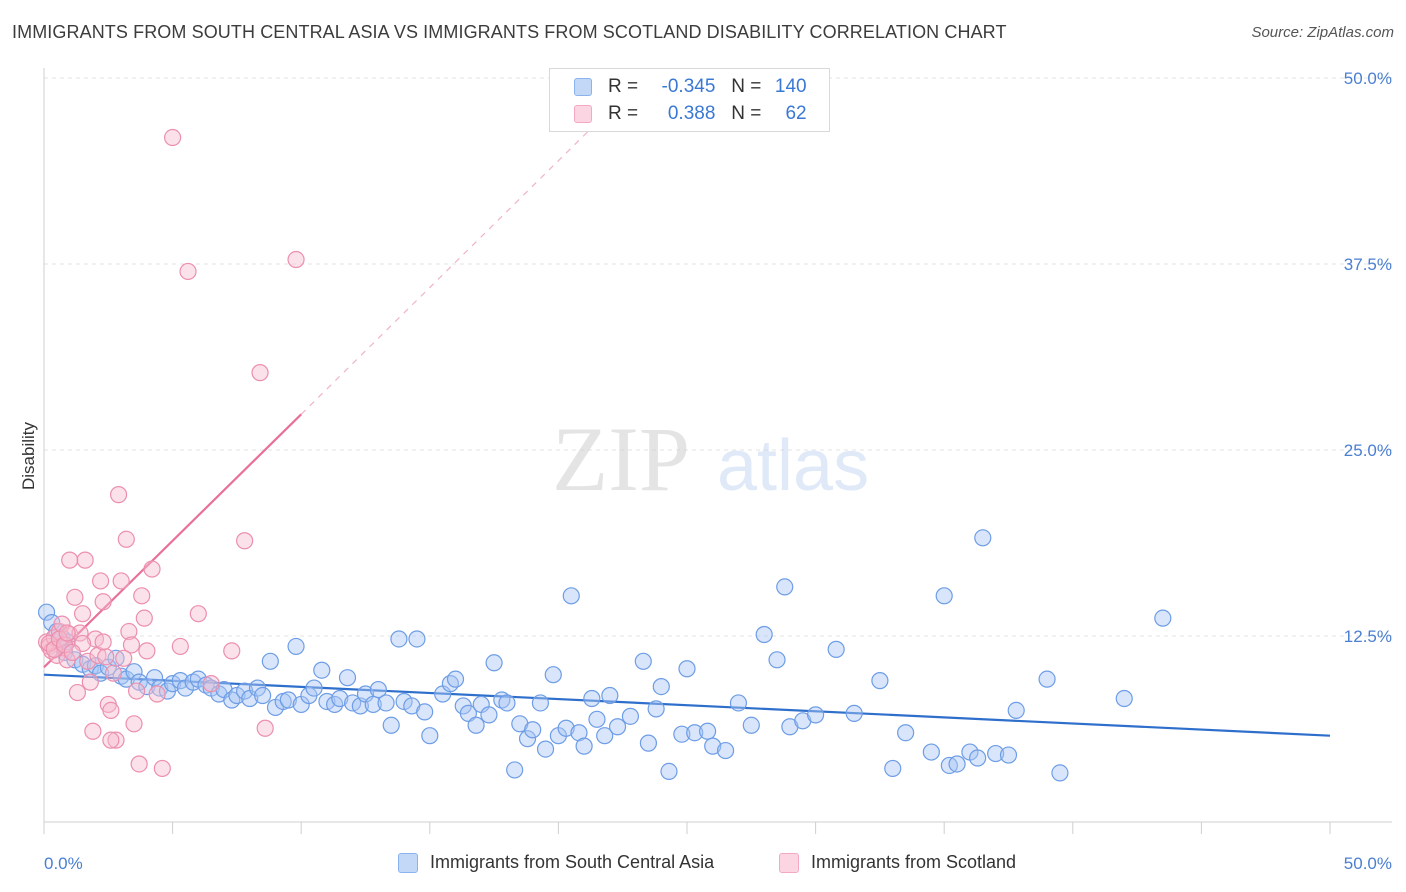 The width and height of the screenshot is (1406, 892). Describe the element at coordinates (789, 862) in the screenshot. I see `bottom-legend-swatch-pink` at that location.